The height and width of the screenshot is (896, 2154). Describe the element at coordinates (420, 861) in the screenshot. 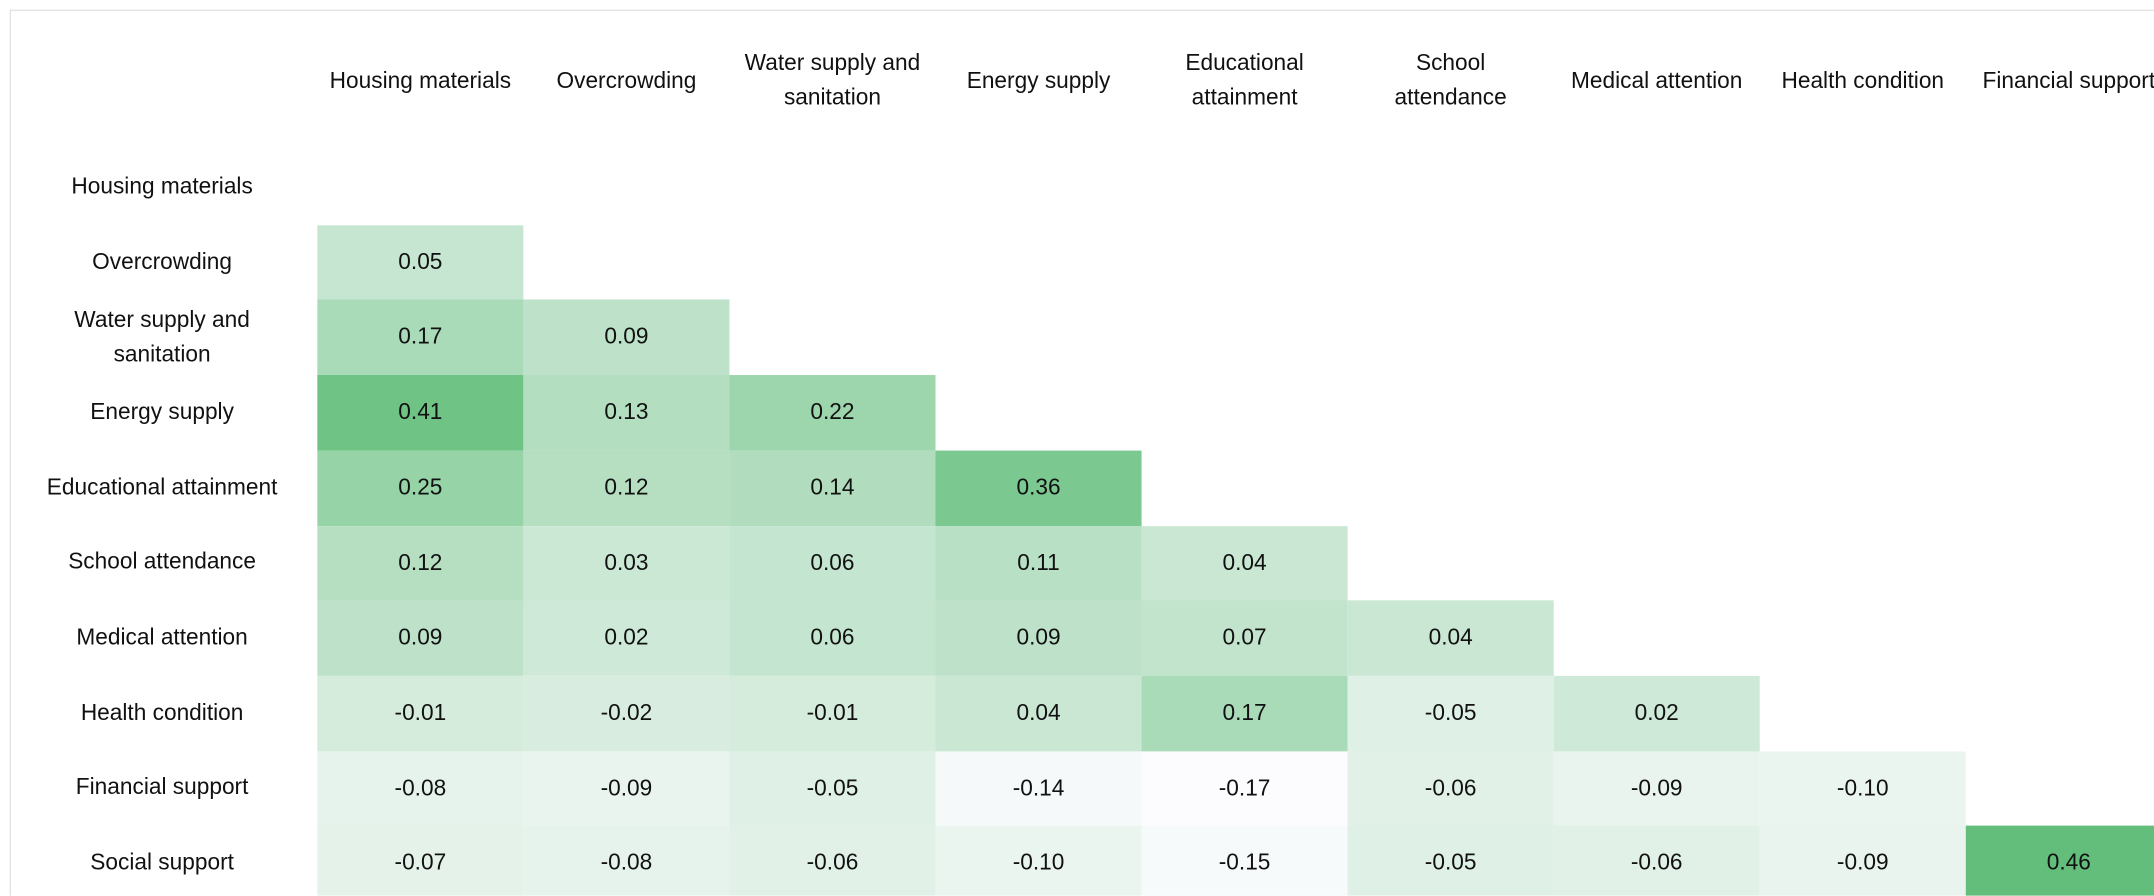

I see `cell: -0.07` at that location.